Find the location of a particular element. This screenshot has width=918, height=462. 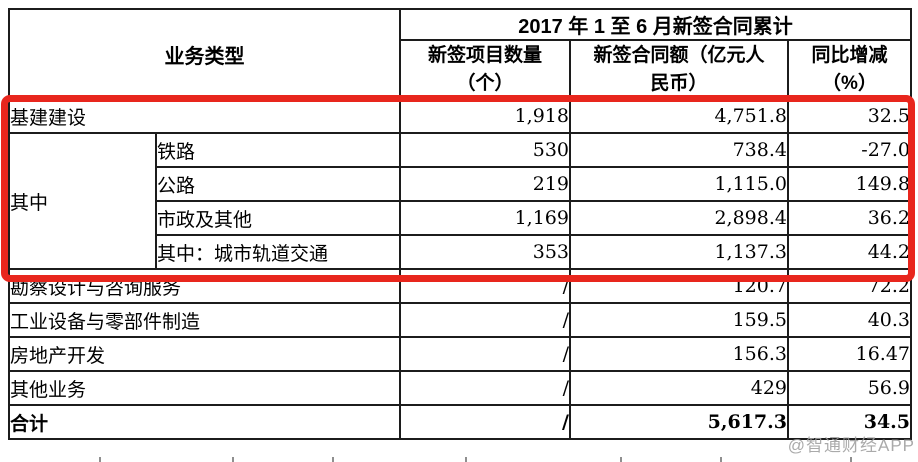

table-row-industrial-equipment: 工业设备与零部件制造 / 159.5 40.3 is located at coordinates (460, 320).